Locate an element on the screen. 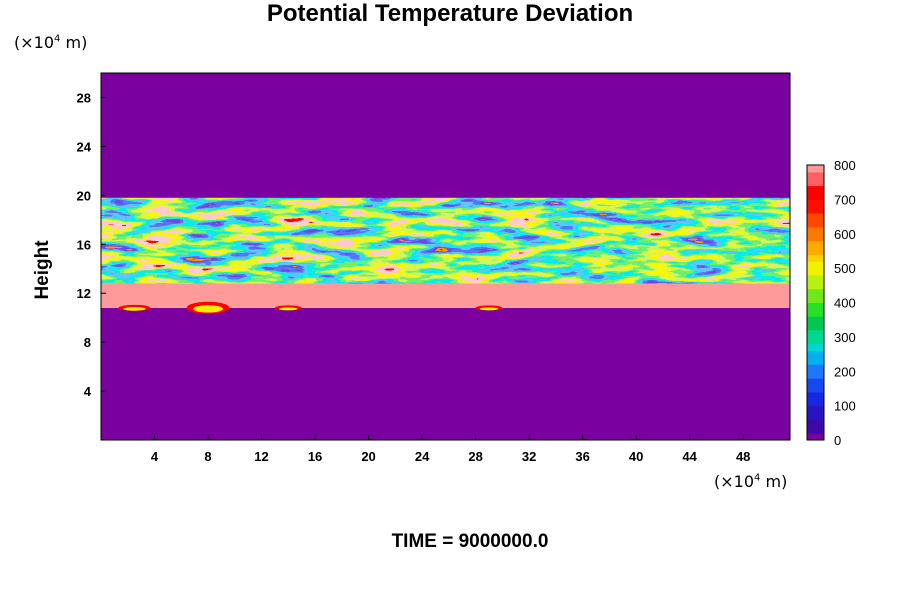  x-axis-unit: (×104 m) is located at coordinates (751, 481).